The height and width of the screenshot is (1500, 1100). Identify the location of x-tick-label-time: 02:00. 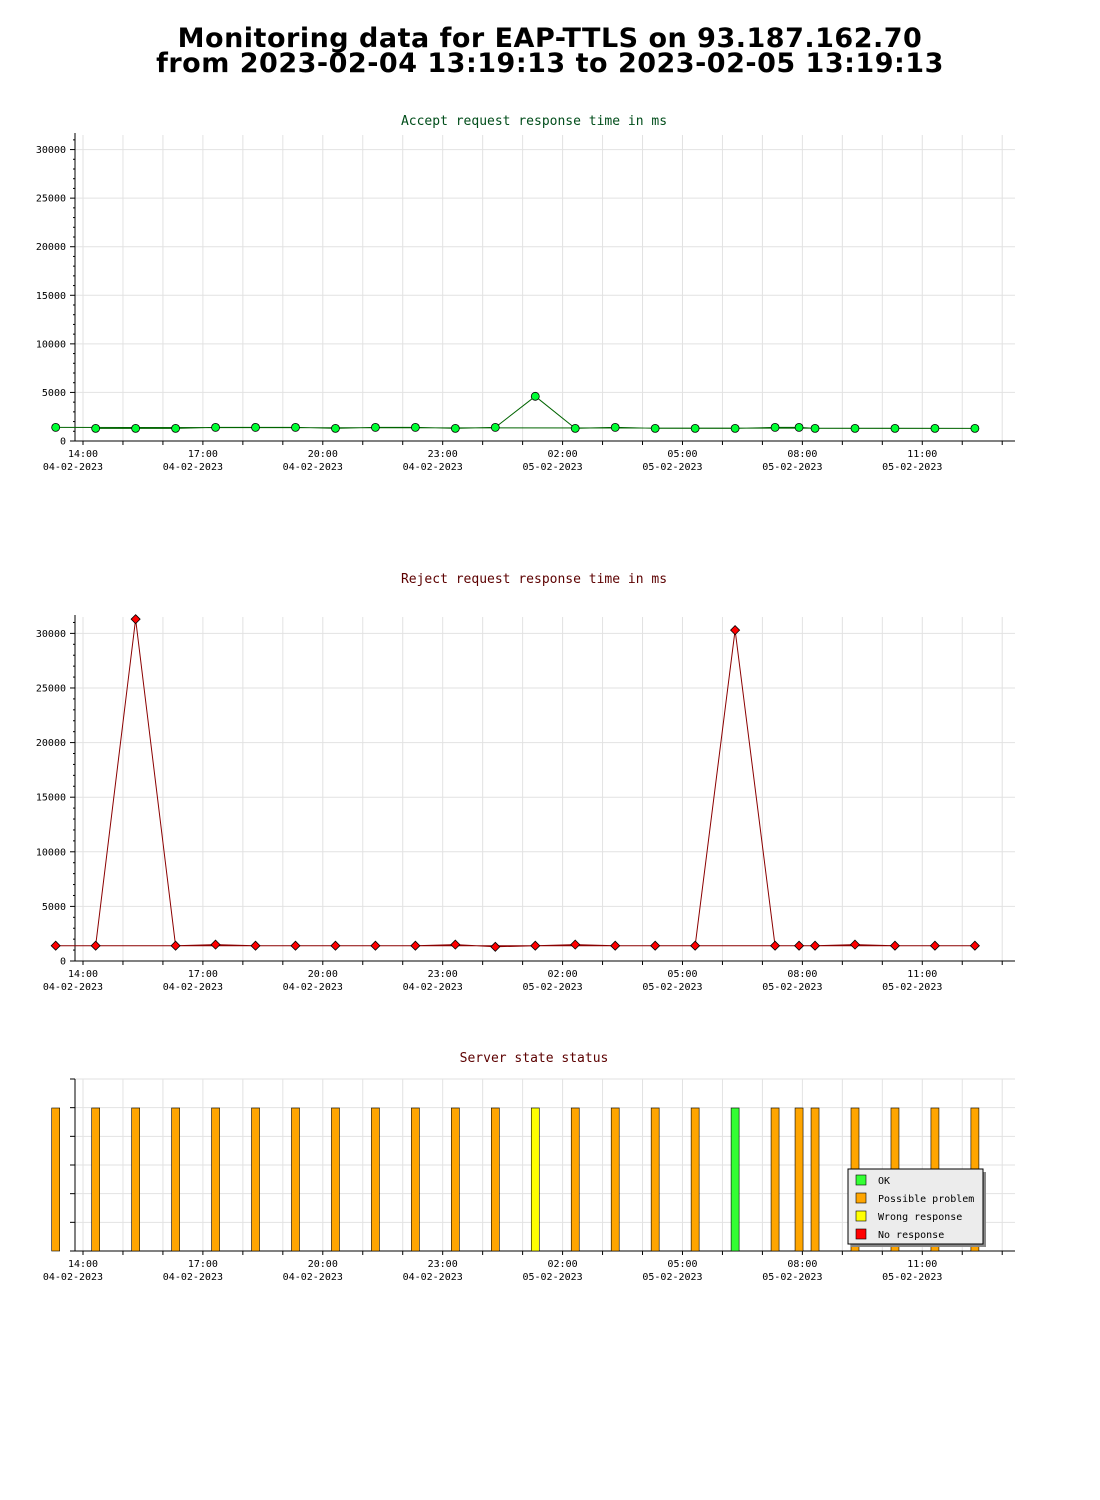
(563, 1264).